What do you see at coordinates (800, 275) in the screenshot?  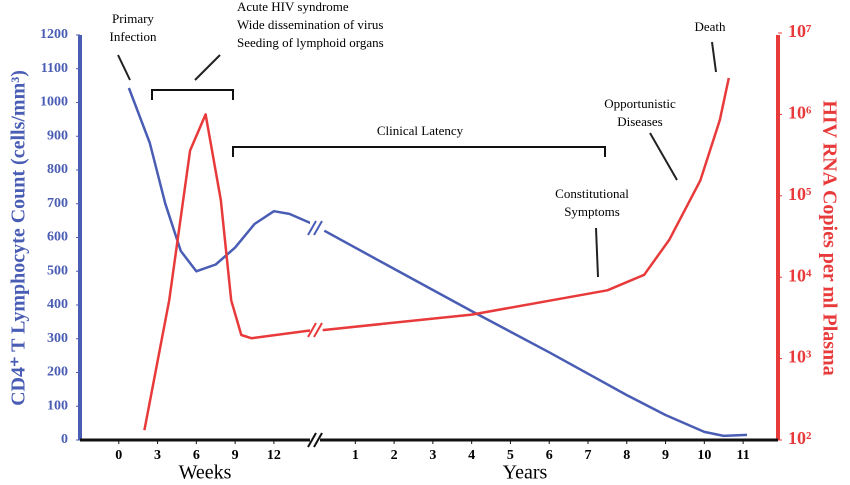 I see `y2-tick-label: 10⁴` at bounding box center [800, 275].